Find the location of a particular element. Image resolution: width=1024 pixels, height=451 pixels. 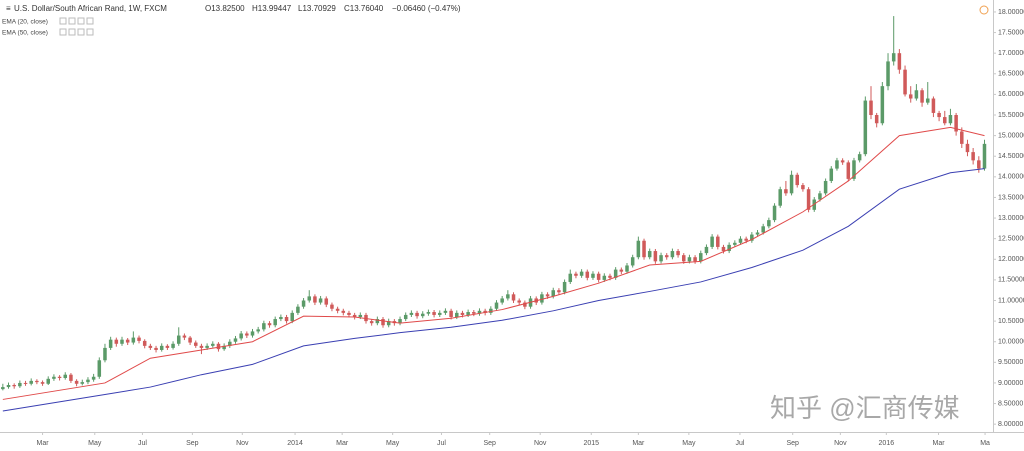

clock-icon is located at coordinates (984, 10).